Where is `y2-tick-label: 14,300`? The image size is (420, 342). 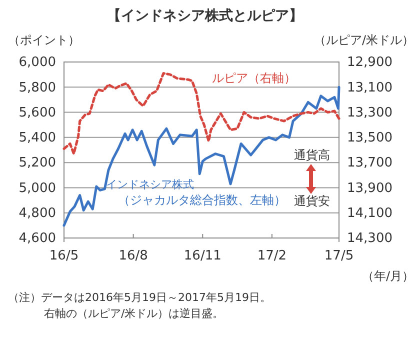 y2-tick-label: 14,300 is located at coordinates (369, 238).